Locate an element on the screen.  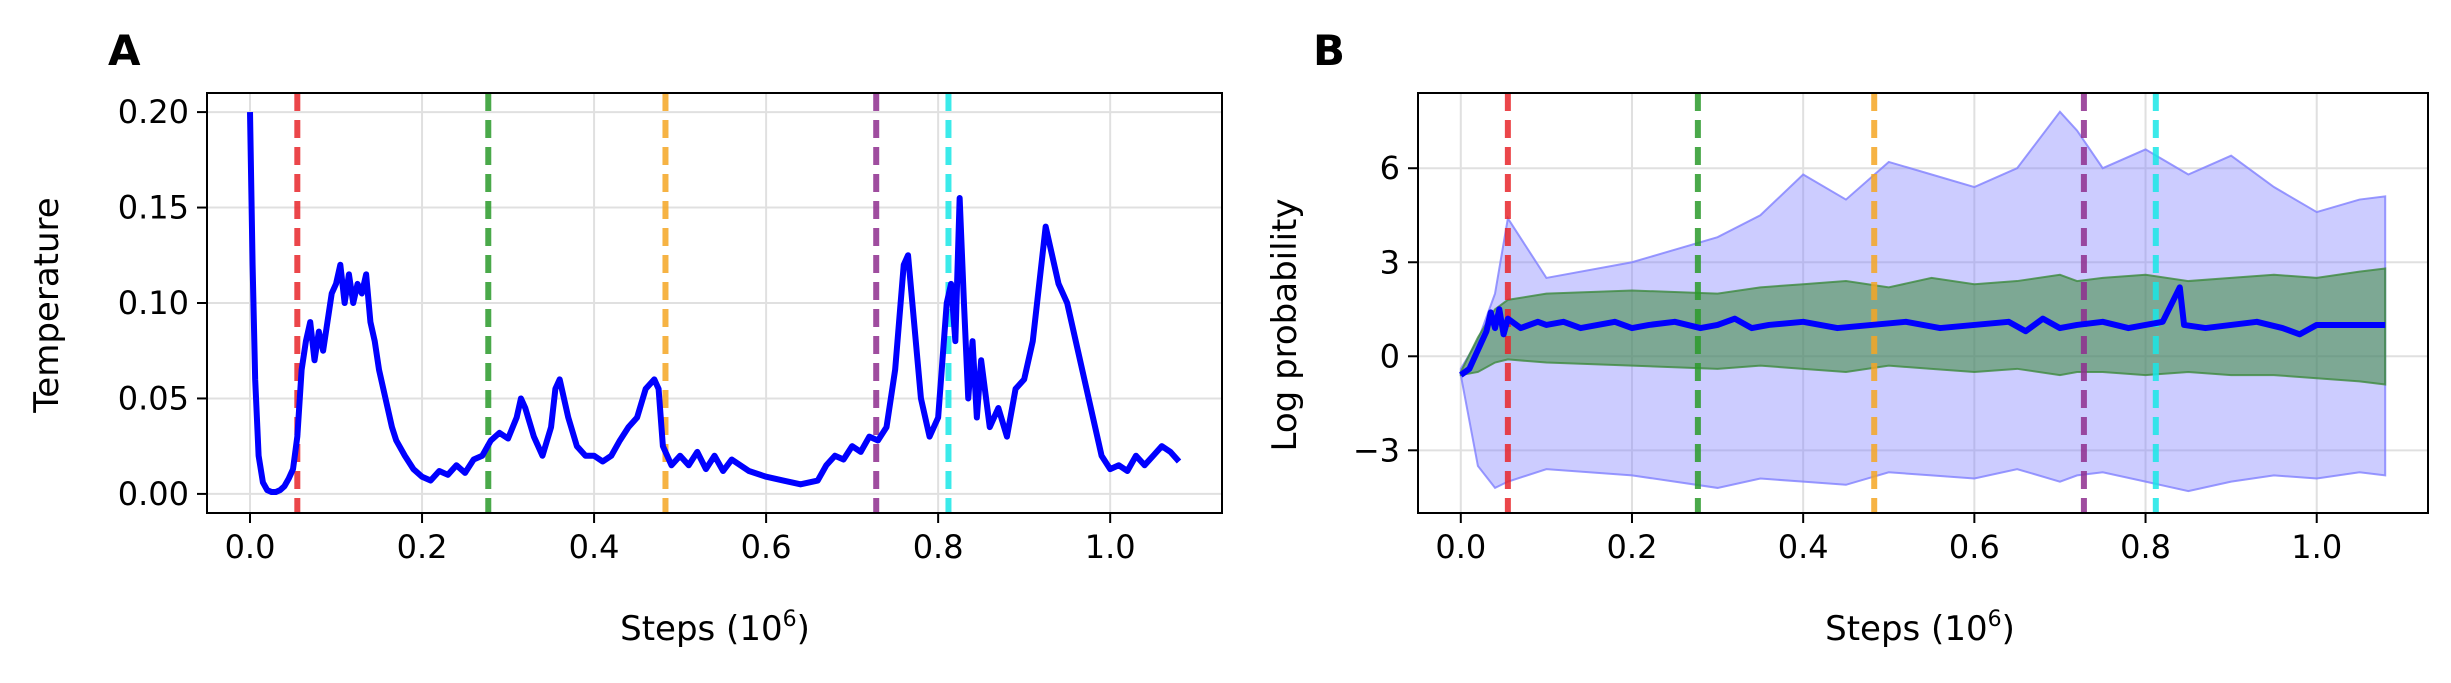
panel-b-xticks: 0.0 0.2 0.4 0.6 0.8 1.0 is located at coordinates (1888, 539).